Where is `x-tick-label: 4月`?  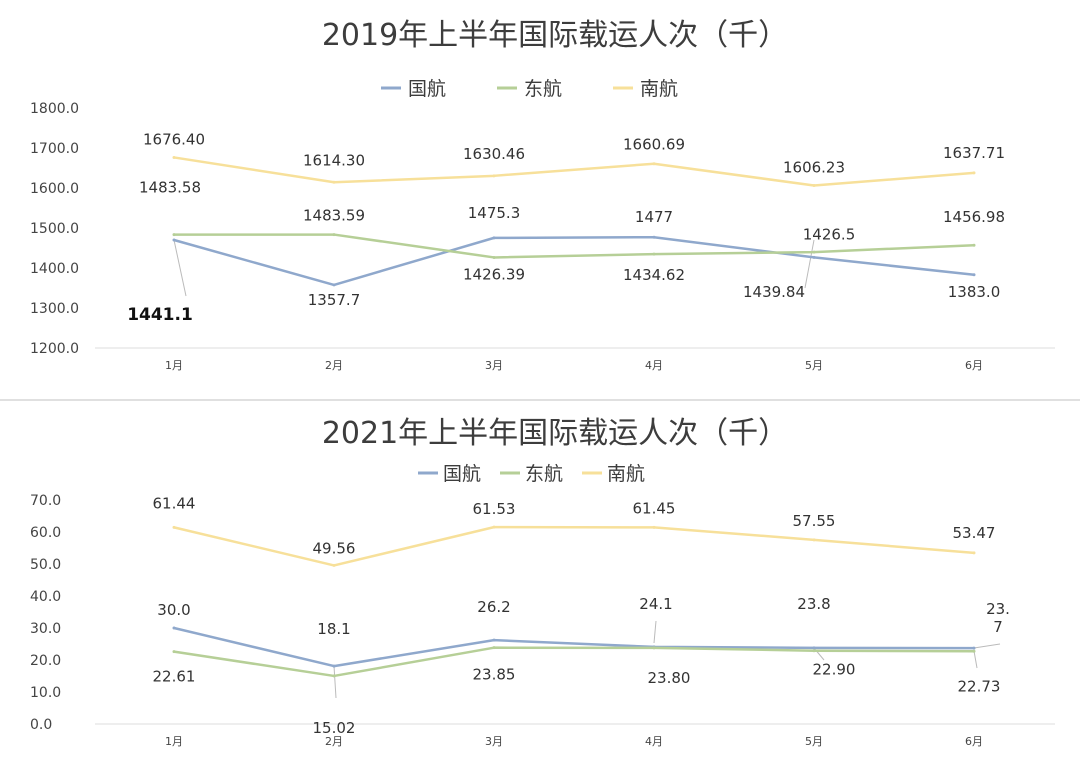
x-tick-label: 4月 is located at coordinates (654, 365).